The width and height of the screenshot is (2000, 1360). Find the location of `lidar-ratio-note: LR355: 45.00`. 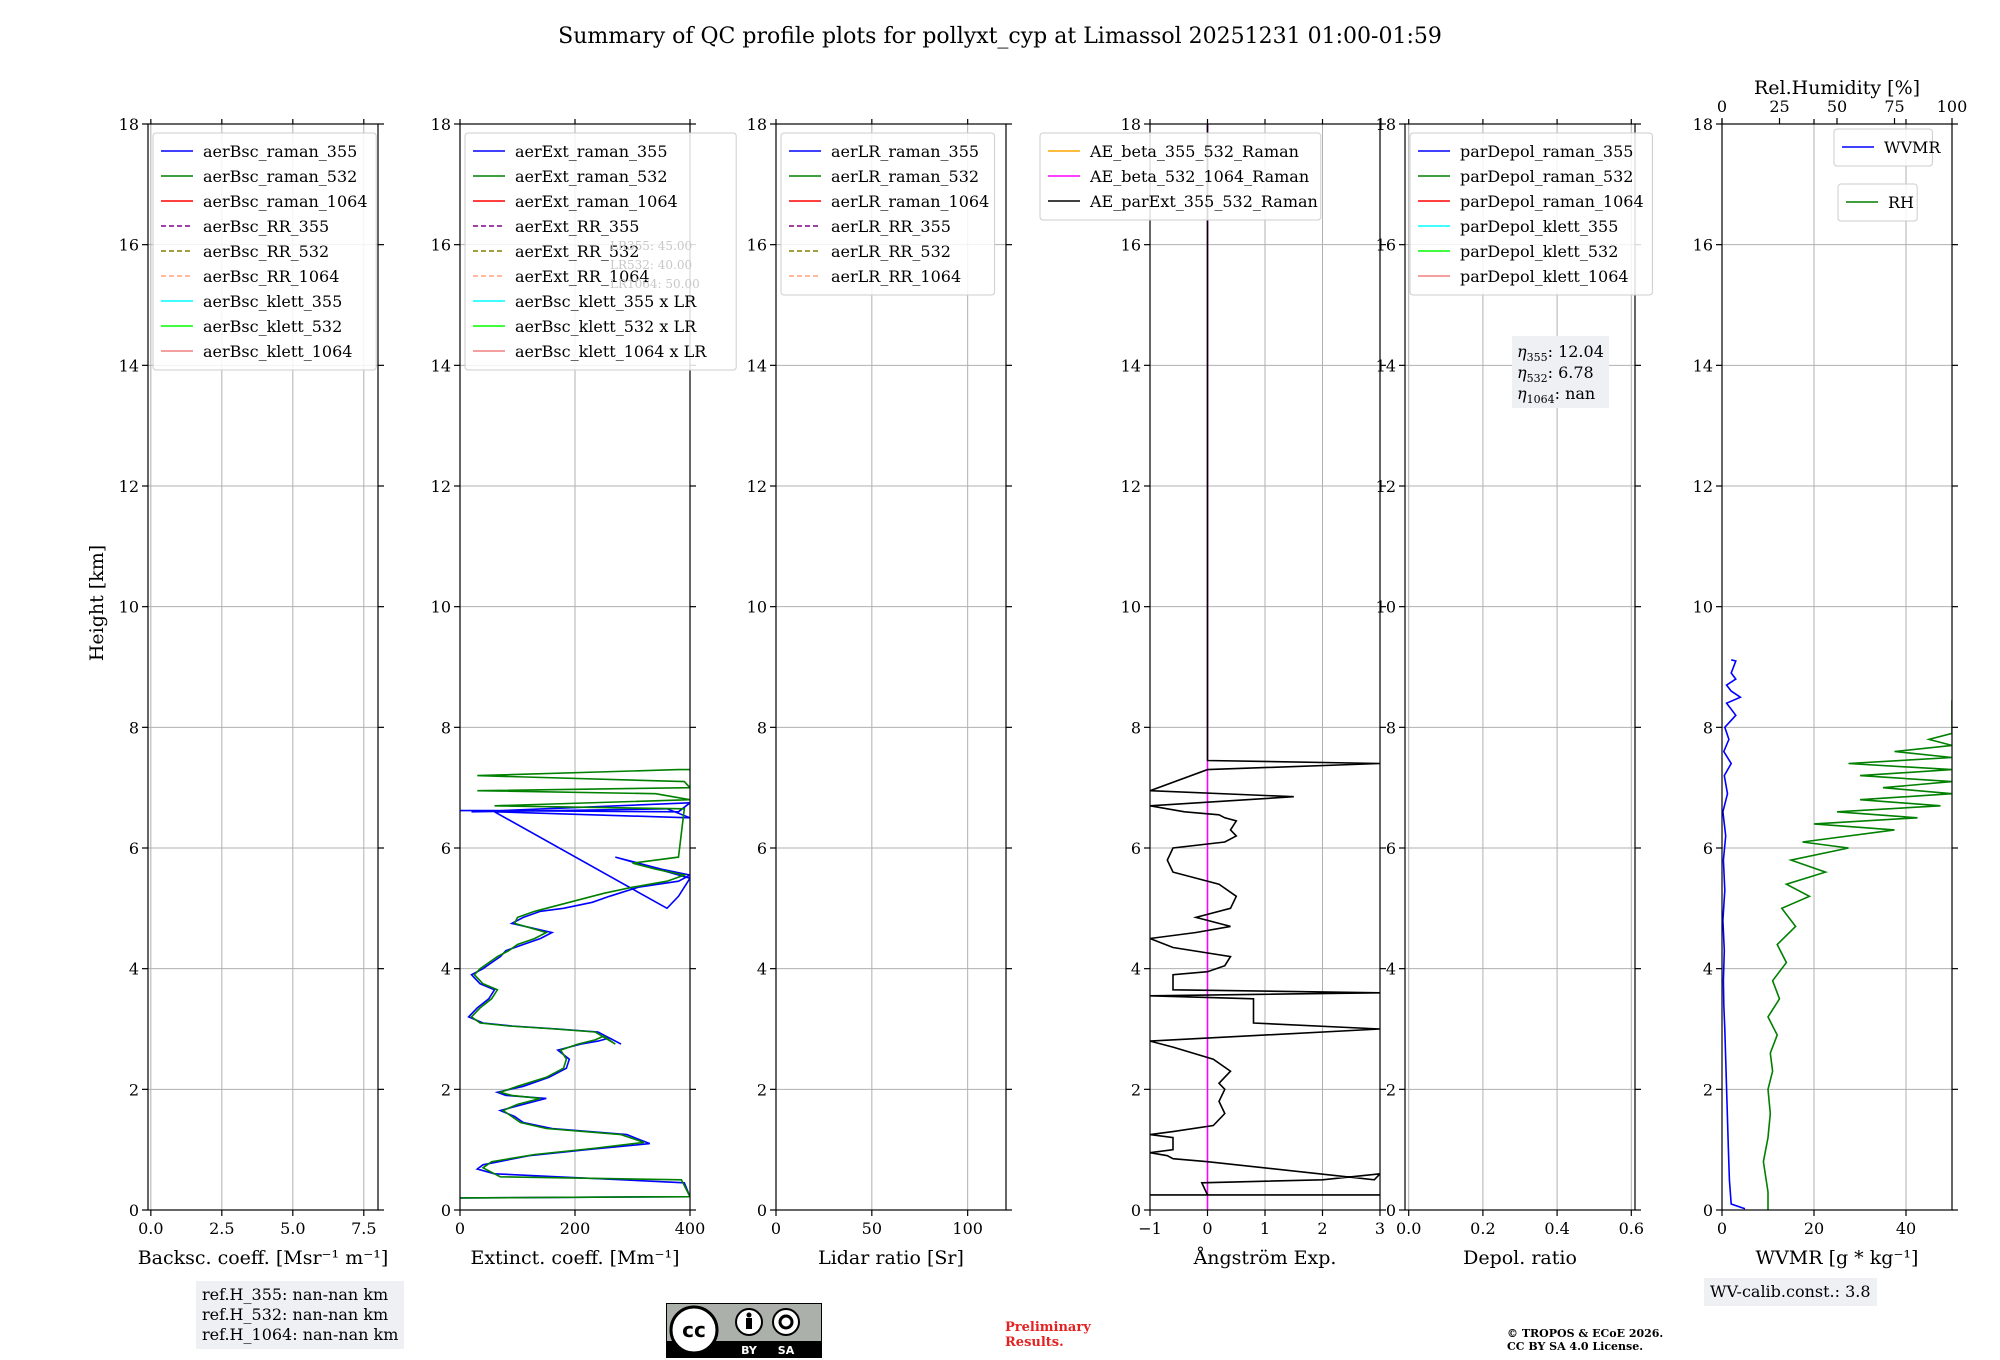

lidar-ratio-note: LR355: 45.00 is located at coordinates (651, 246).